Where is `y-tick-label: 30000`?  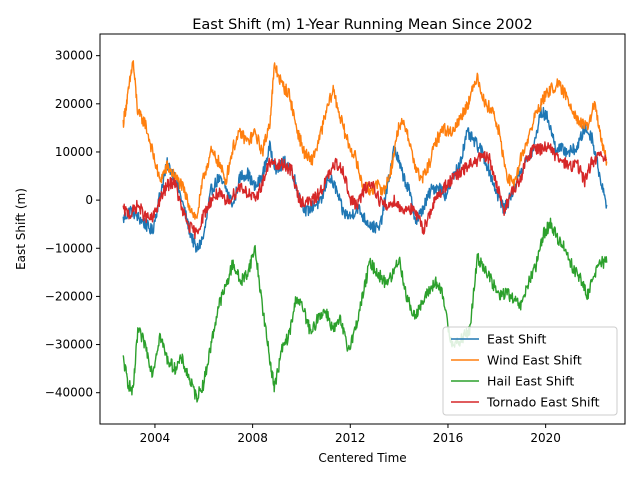
y-tick-label: 30000 is located at coordinates (74, 56).